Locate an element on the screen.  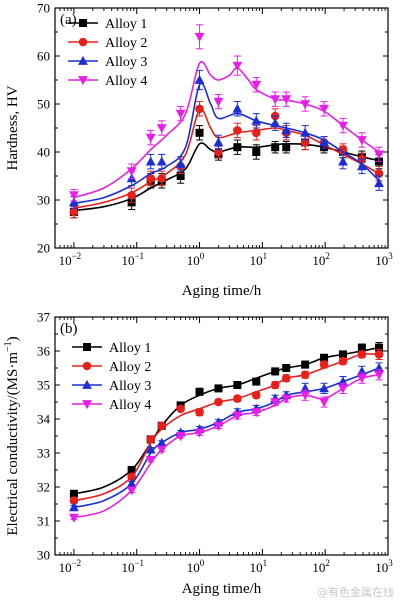
series-line is located at coordinates (226, 158).